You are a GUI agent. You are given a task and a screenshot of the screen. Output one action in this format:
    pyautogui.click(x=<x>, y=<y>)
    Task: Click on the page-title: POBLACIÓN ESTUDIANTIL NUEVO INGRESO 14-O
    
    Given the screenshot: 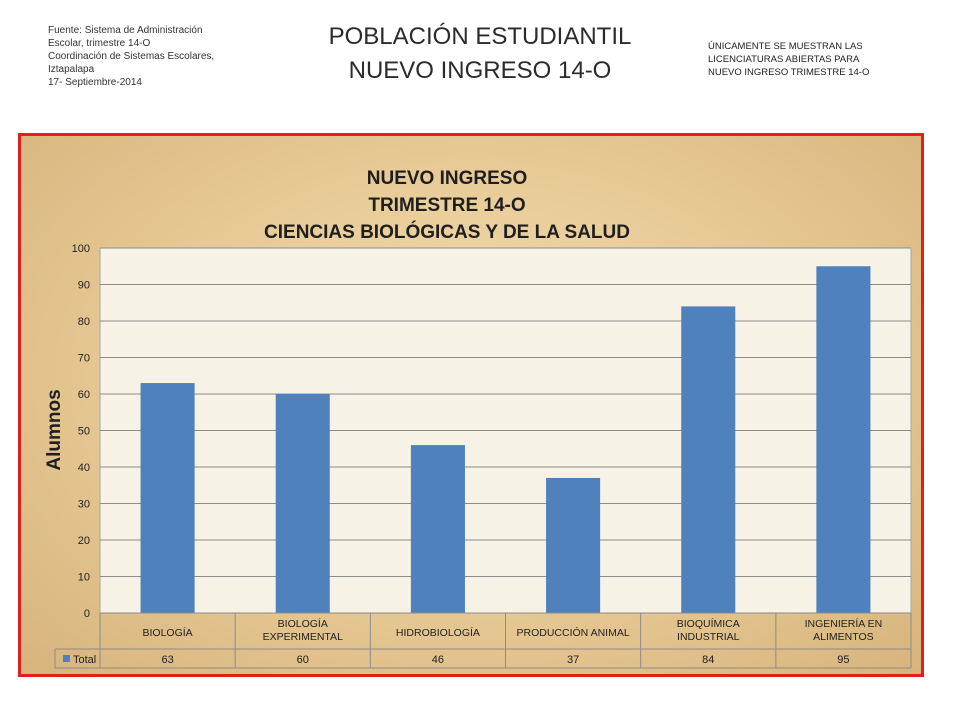 What is the action you would take?
    pyautogui.click(x=480, y=54)
    